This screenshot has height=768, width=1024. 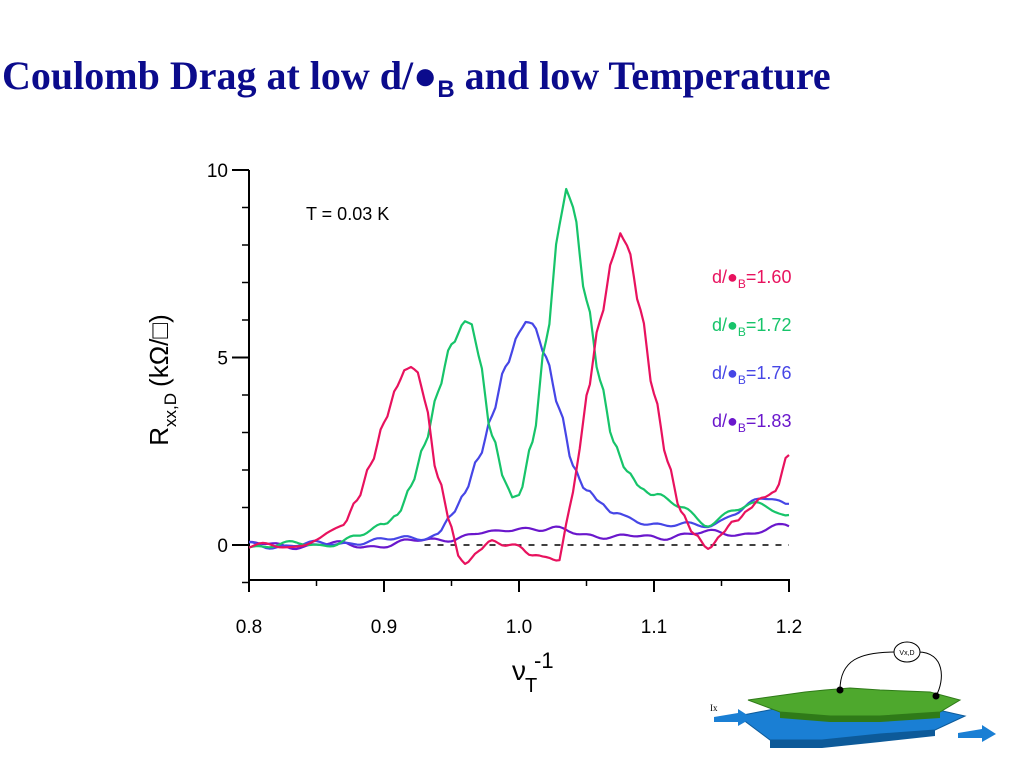 I want to click on voltmeter-label: Vx,D, so click(x=906, y=653).